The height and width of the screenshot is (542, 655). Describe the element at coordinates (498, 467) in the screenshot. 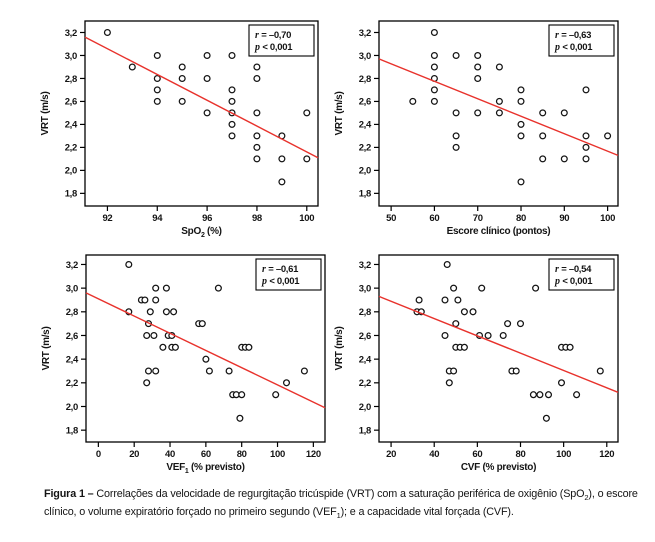

I see `x-axis-title: CVF (% previsto)` at that location.